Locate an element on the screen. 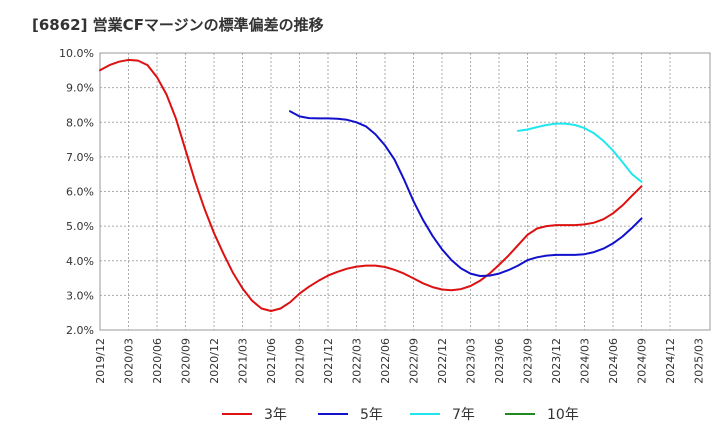 The width and height of the screenshot is (720, 440). y-tick-label: 9.0% is located at coordinates (80, 88).